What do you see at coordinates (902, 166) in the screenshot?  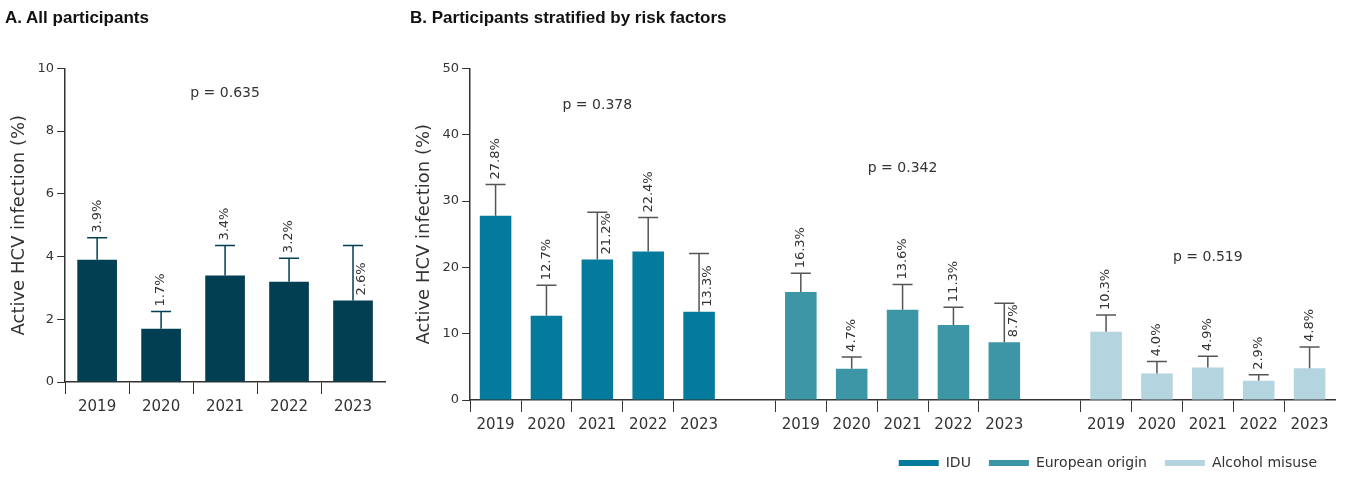 I see `annotation: p = 0.342` at bounding box center [902, 166].